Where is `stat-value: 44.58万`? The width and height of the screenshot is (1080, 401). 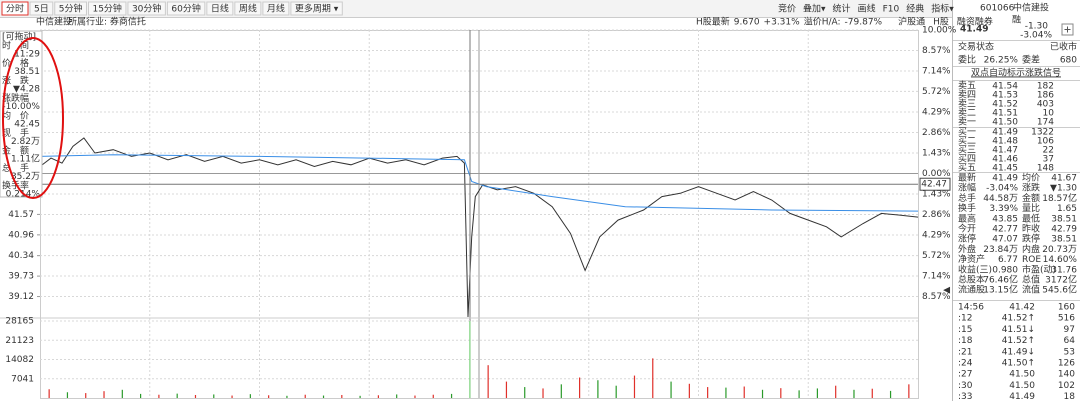
stat-value: 44.58万 is located at coordinates (1000, 199).